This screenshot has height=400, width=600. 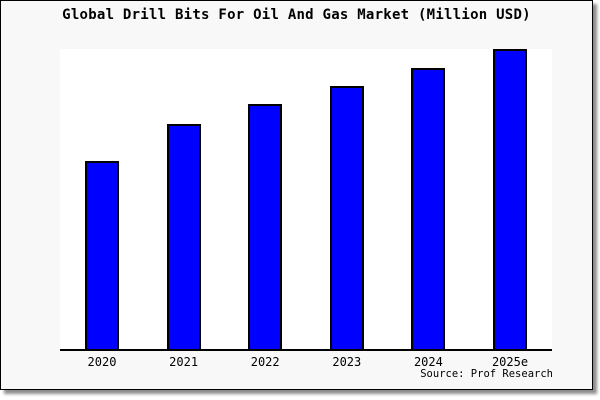 I want to click on x-tick-label-2022: 2022, so click(x=265, y=362).